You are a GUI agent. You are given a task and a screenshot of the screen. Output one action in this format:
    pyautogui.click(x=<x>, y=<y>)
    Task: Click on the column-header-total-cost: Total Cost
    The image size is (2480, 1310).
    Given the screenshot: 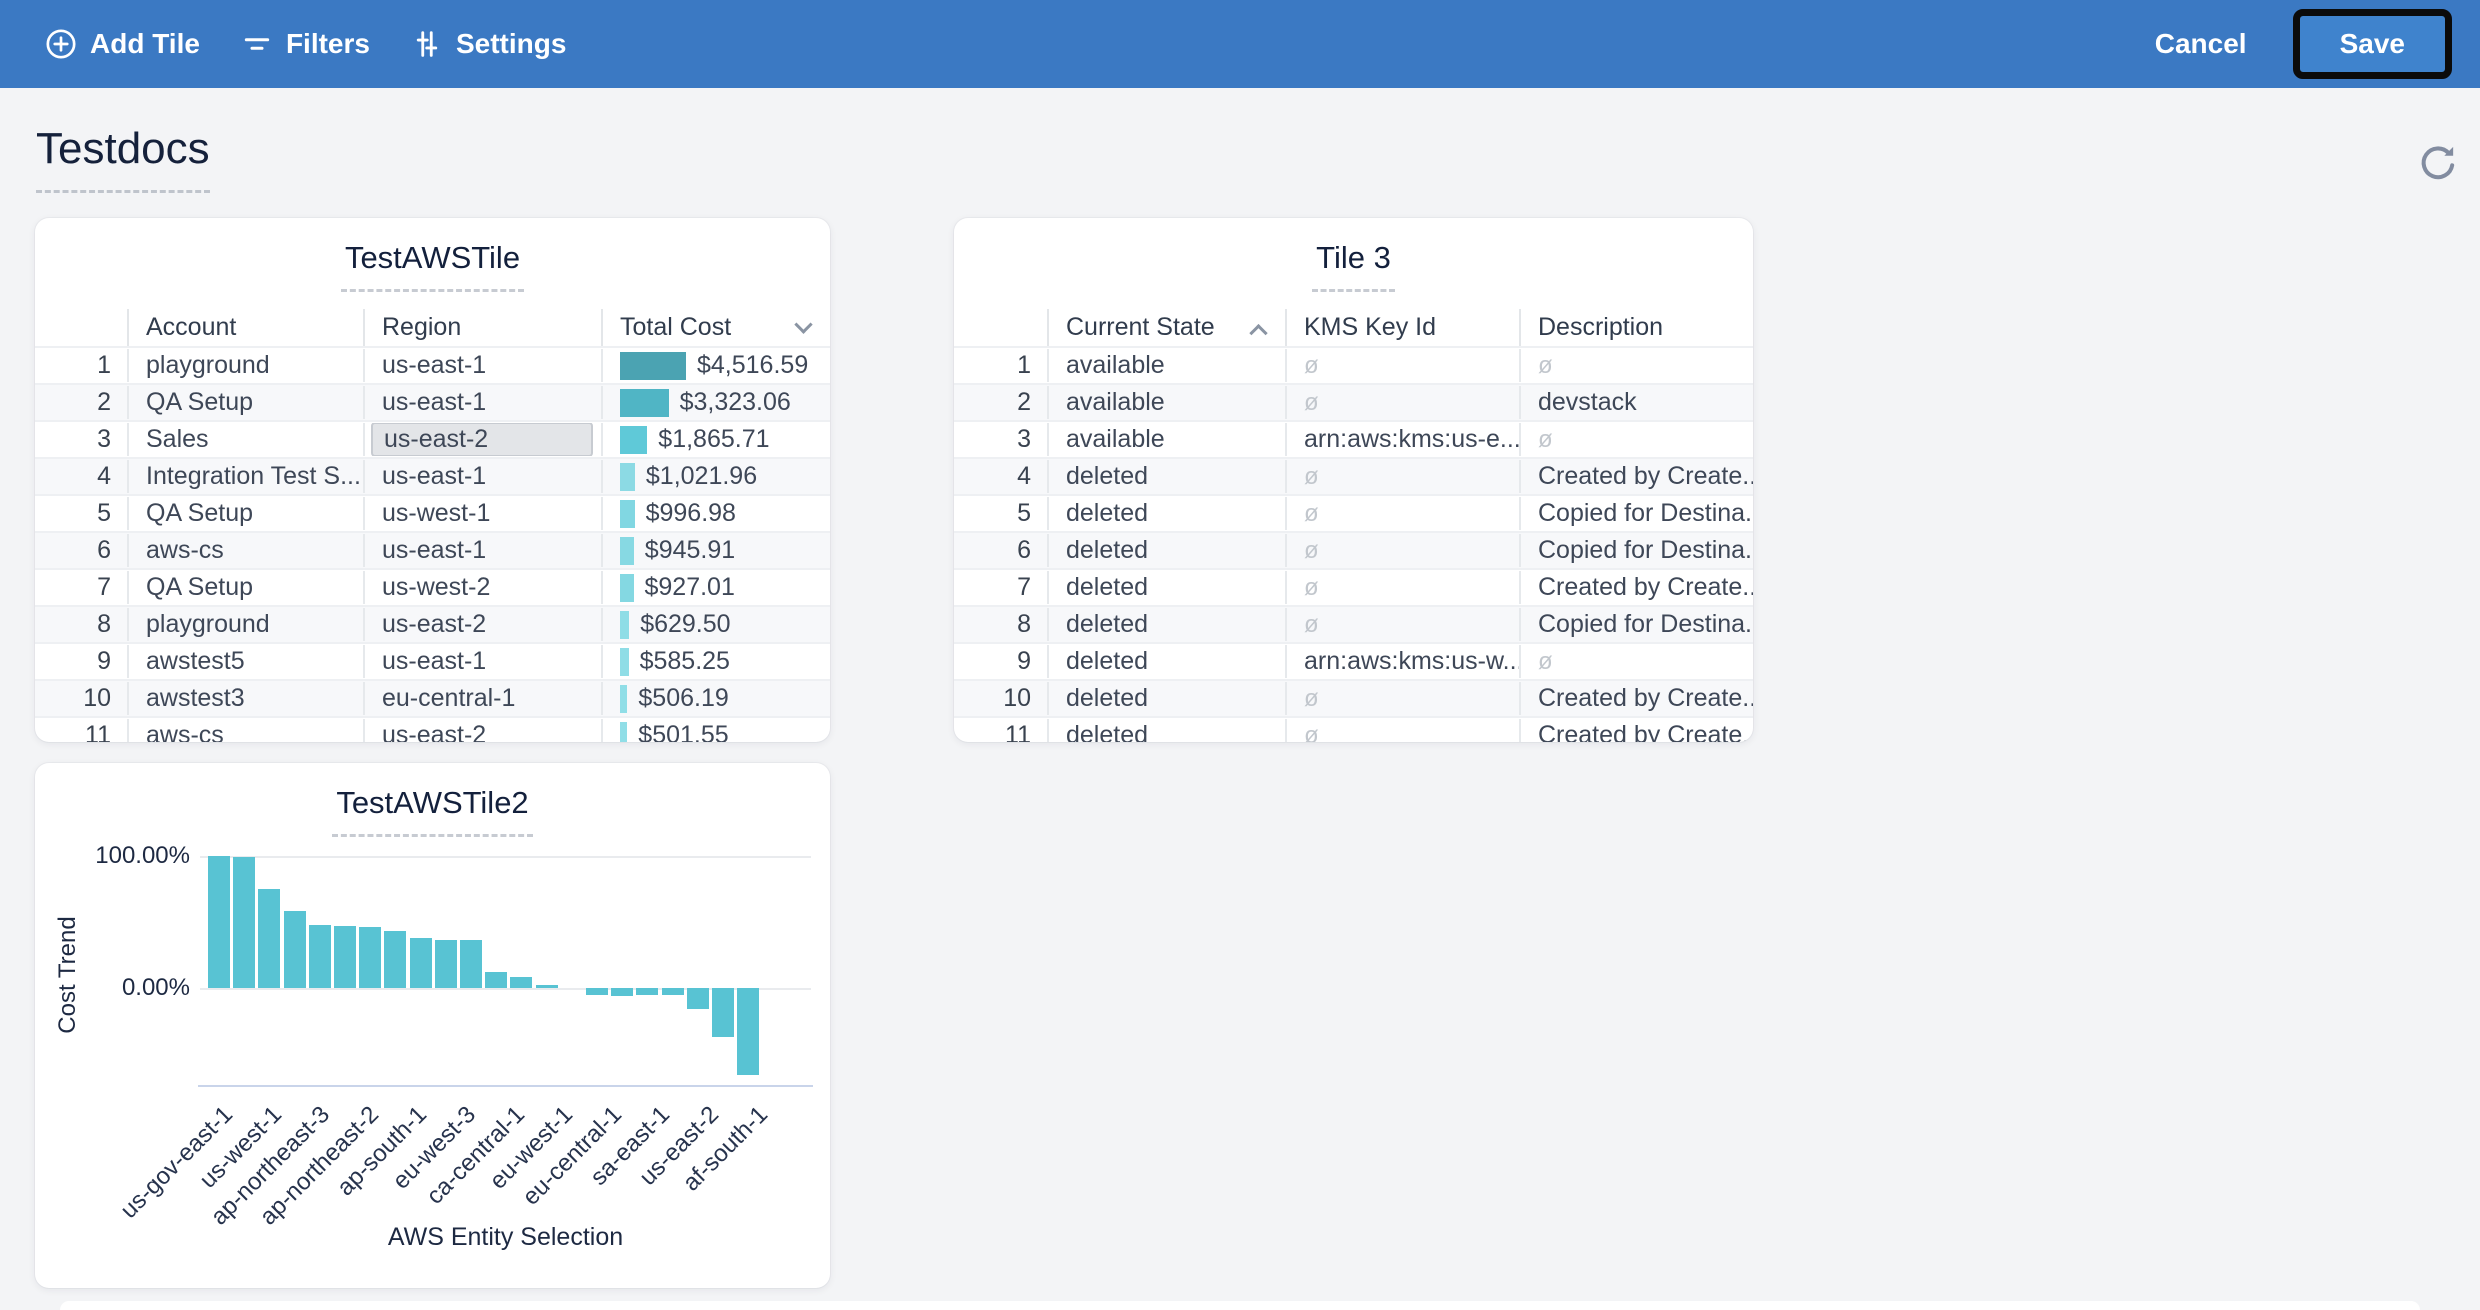 What is the action you would take?
    pyautogui.click(x=715, y=327)
    